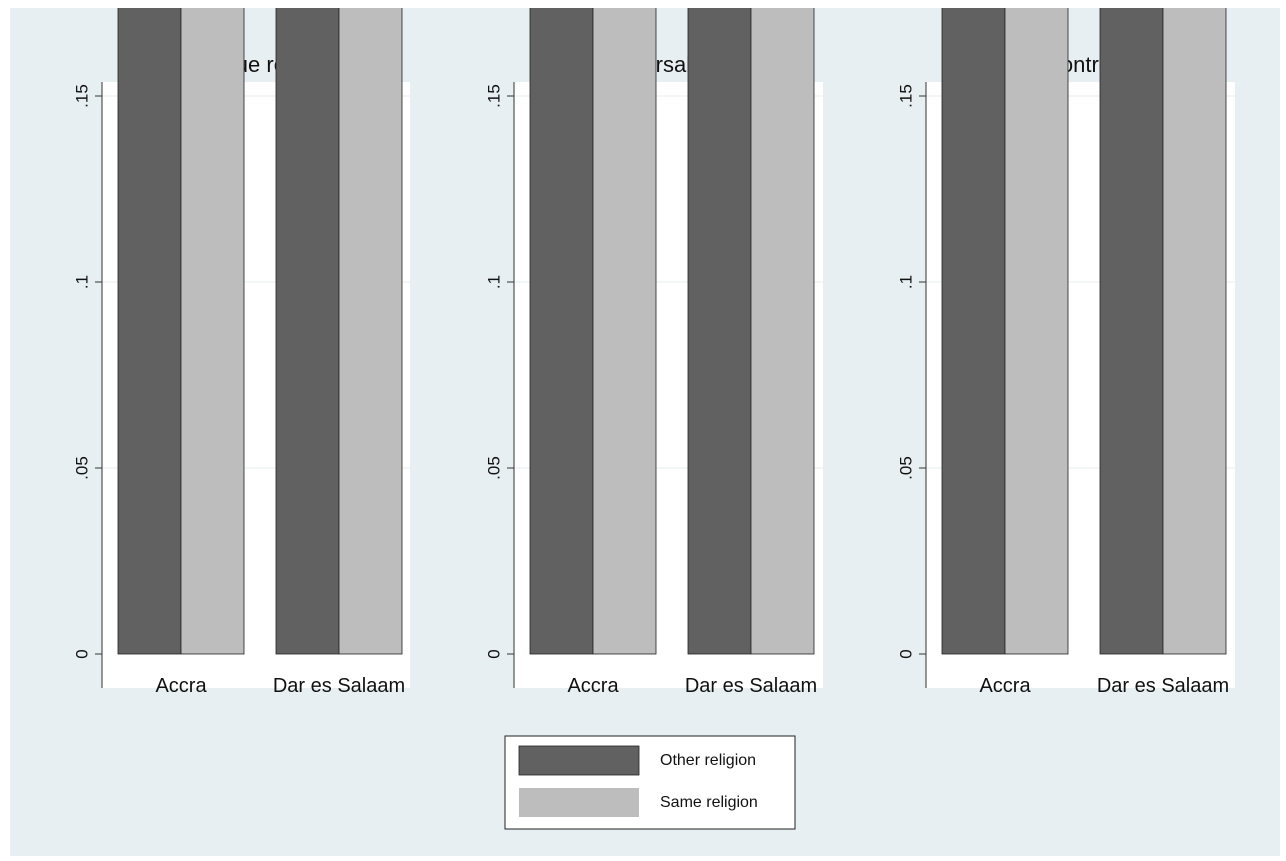  I want to click on legend: Other religion Same religion, so click(650, 782).